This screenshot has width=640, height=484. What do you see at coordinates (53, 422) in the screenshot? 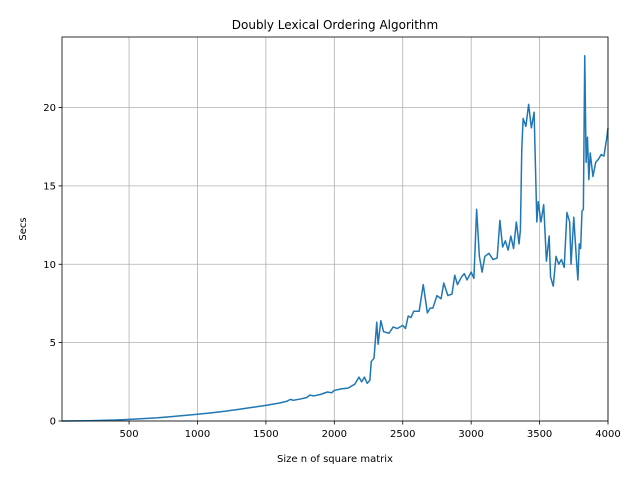
I see `y-tick-label: 0` at bounding box center [53, 422].